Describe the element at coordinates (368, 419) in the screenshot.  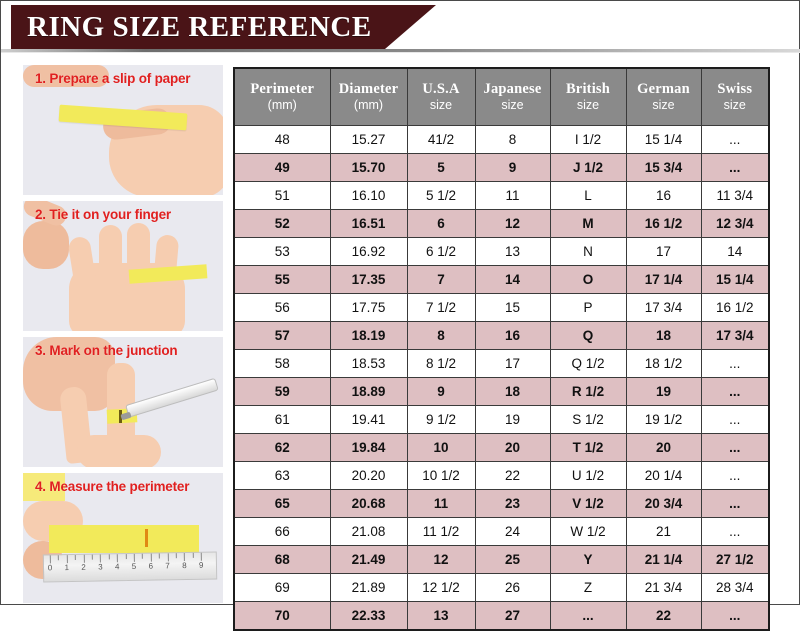
I see `table-cell: 19.41` at that location.